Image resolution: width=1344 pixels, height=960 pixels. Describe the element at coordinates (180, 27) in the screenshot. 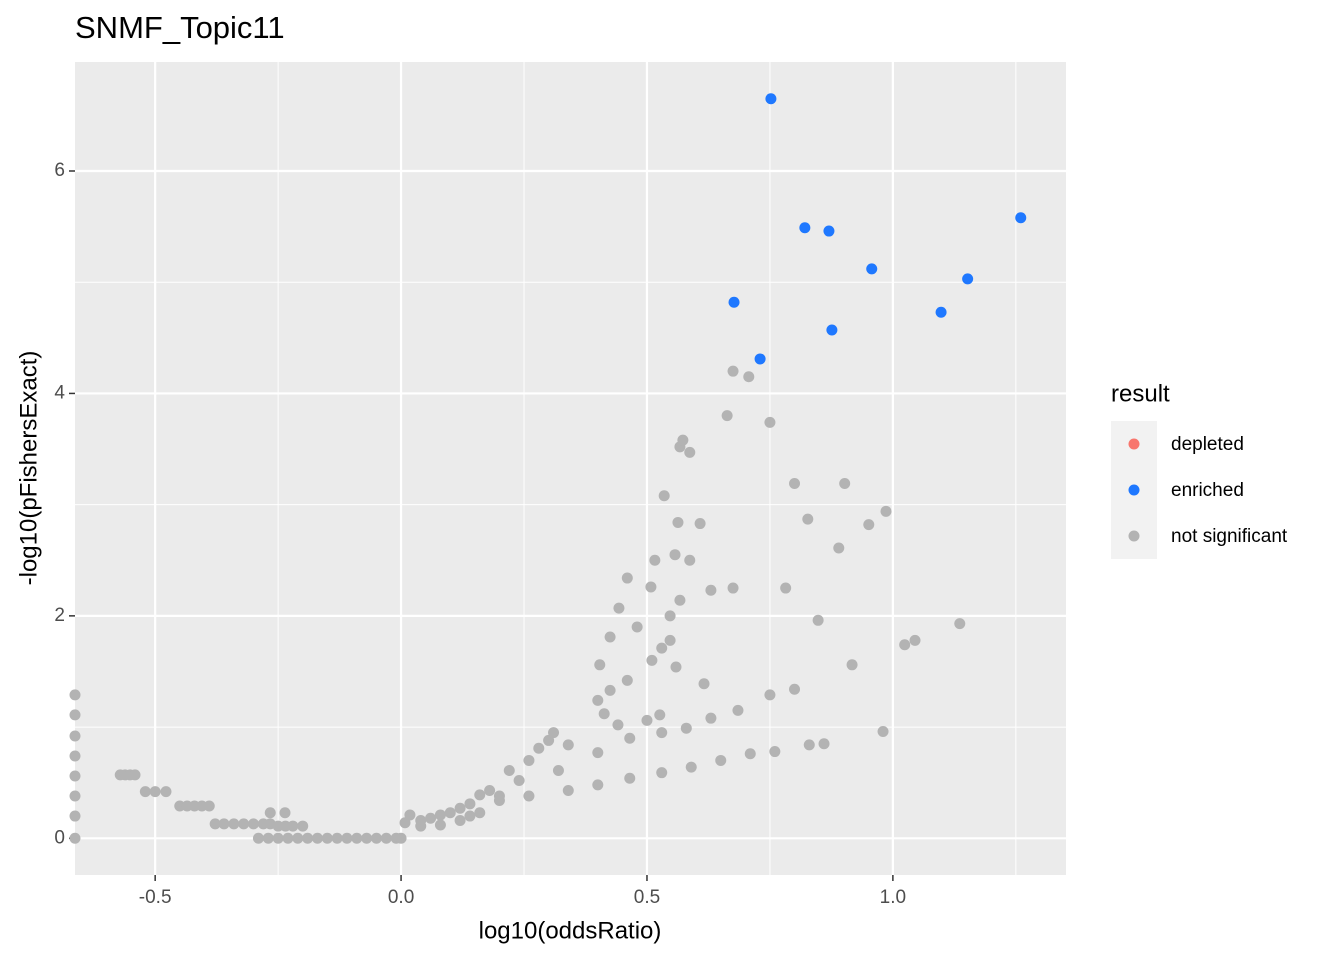

I see `chart-title: SNMF_Topic11` at that location.